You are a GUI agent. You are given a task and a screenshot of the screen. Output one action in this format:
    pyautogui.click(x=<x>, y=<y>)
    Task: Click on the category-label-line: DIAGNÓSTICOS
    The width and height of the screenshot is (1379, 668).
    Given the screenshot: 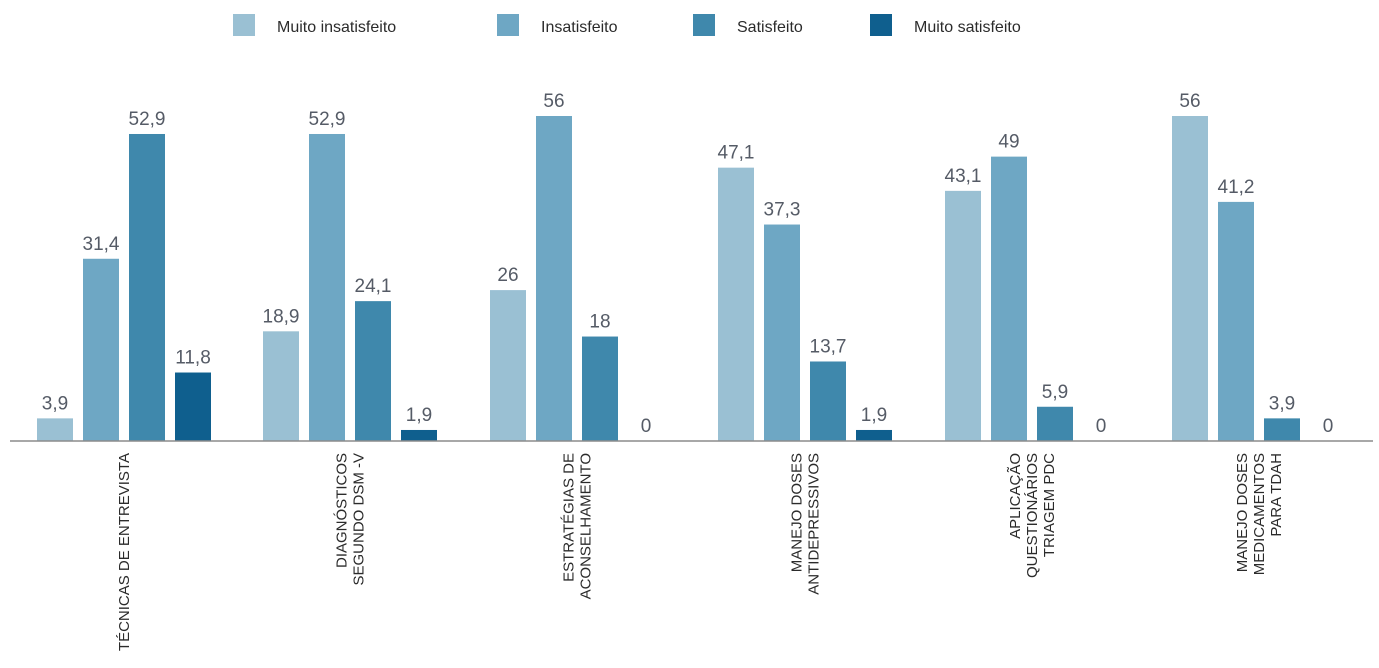 What is the action you would take?
    pyautogui.click(x=342, y=510)
    